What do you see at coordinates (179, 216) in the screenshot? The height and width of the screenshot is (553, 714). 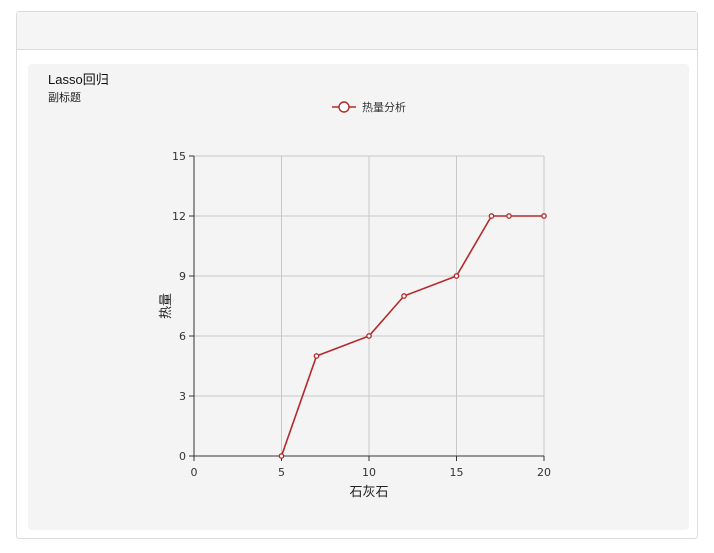 I see `y-tick-label: 12` at bounding box center [179, 216].